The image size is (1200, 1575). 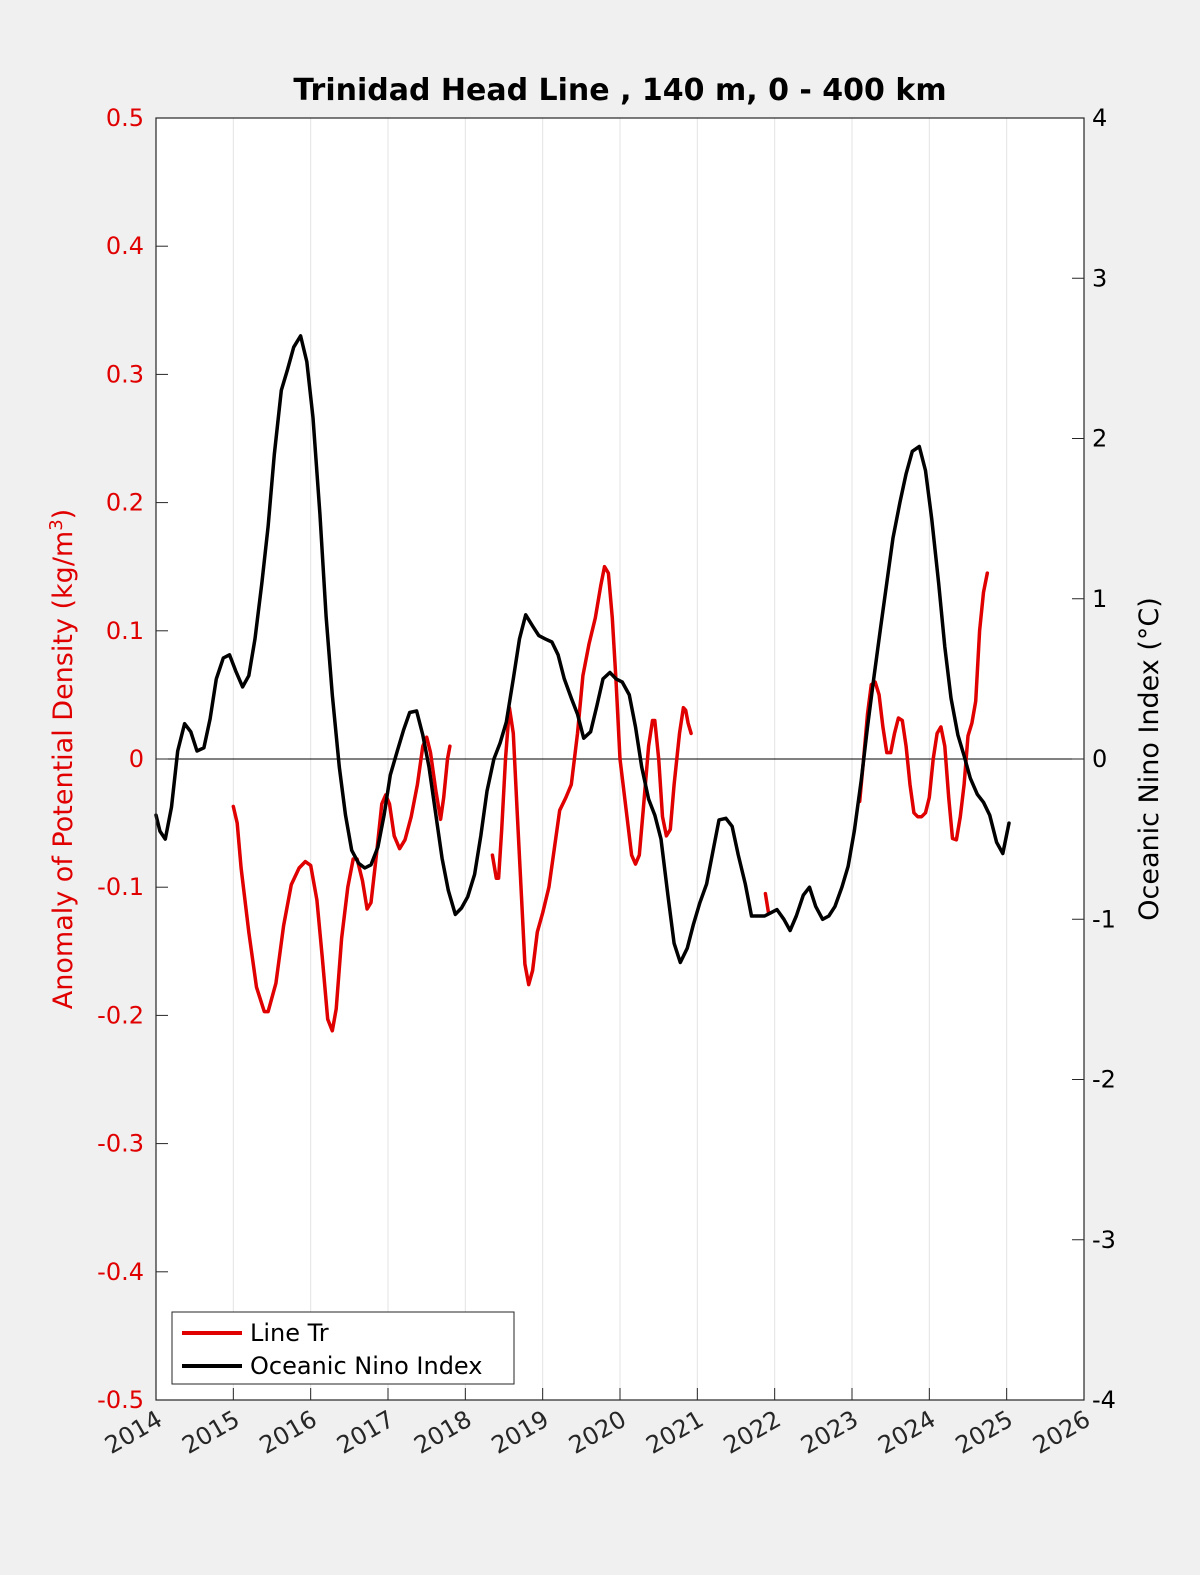 I want to click on left-axis-ticks: 0.5 0.4 0.3 0.2 0.1 0 -0.1 -0.2 -0.3 -0.4 -0.5, so click(x=132, y=759).